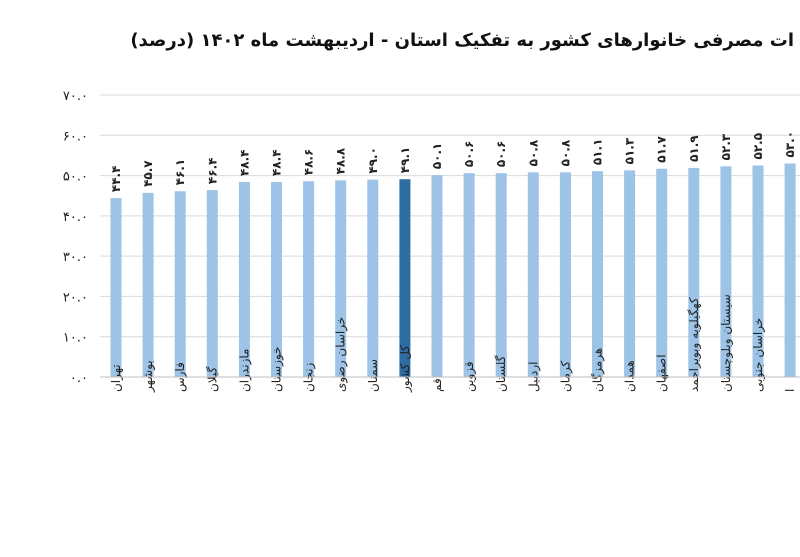 This screenshot has width=800, height=557. Describe the element at coordinates (598, 152) in the screenshot. I see `data-label: ۵۱.۱` at that location.